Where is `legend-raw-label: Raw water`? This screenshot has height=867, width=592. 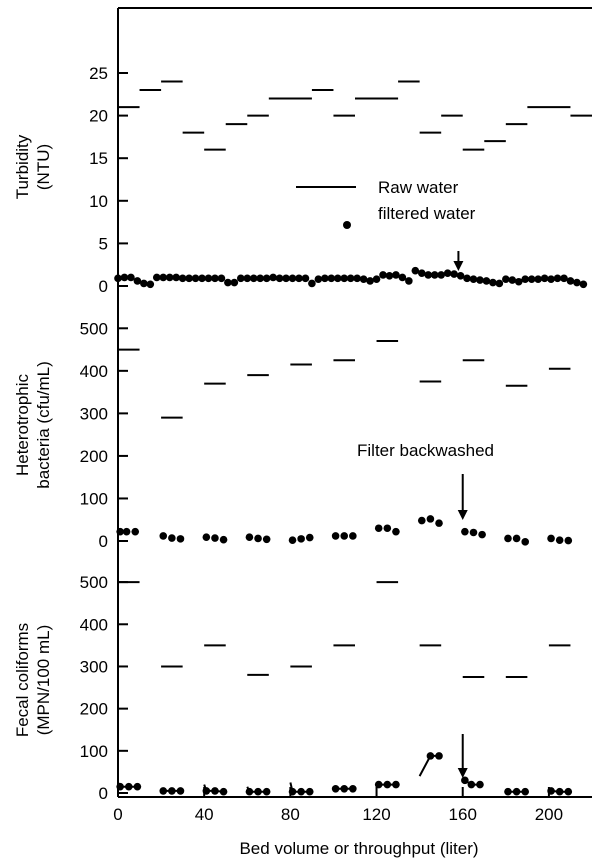 legend-raw-label: Raw water is located at coordinates (418, 187).